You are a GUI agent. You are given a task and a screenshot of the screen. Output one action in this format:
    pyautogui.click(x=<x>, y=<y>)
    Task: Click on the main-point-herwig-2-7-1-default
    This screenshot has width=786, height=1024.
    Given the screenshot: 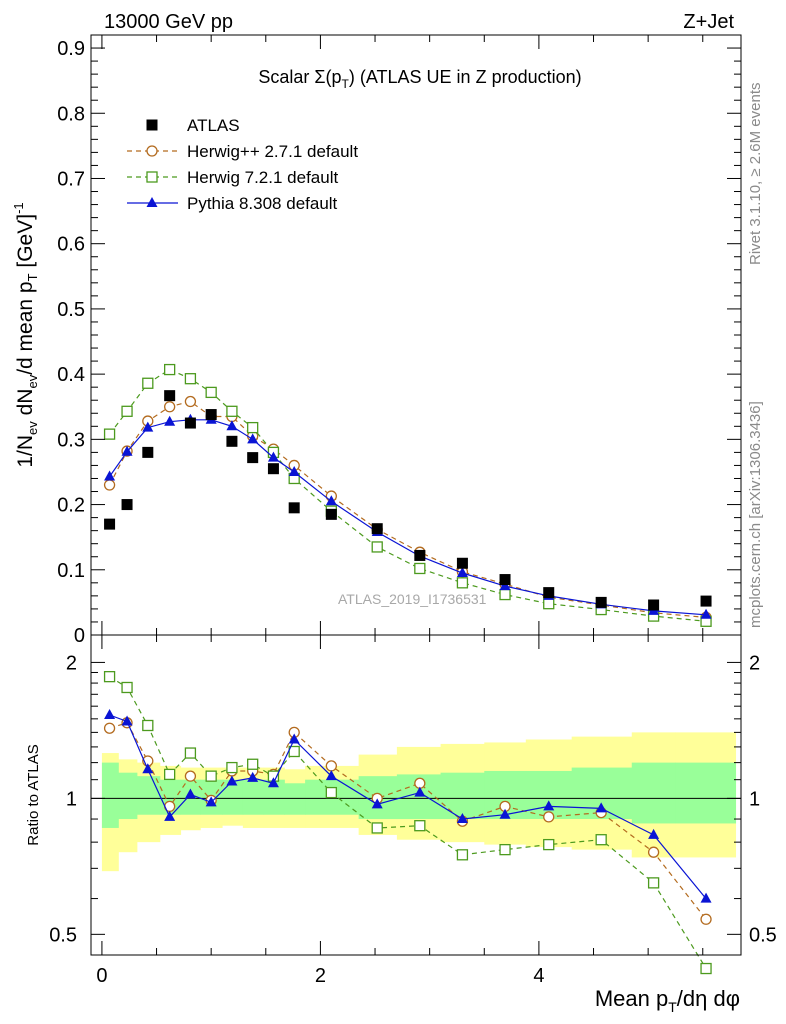 What is the action you would take?
    pyautogui.click(x=170, y=407)
    